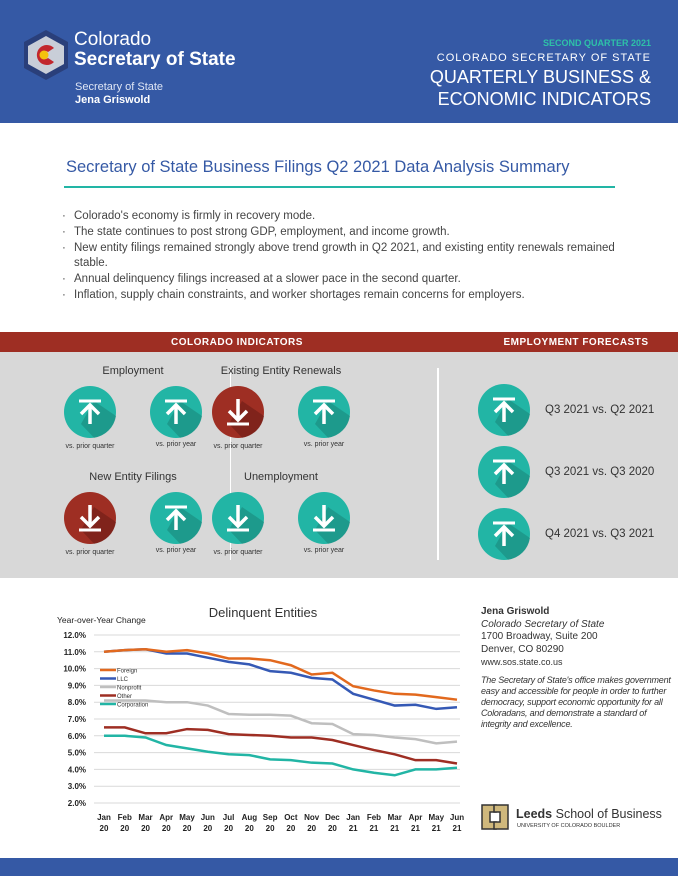 The height and width of the screenshot is (876, 678). I want to click on x-tick-label: Nov, so click(312, 817).